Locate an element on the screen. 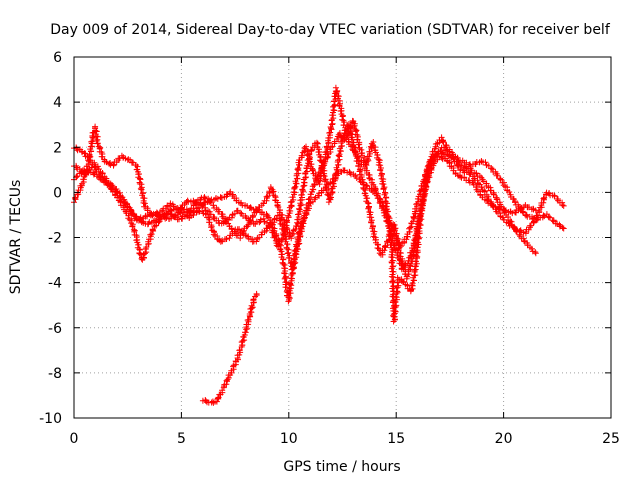  y-tick-label: 4 is located at coordinates (57, 103).